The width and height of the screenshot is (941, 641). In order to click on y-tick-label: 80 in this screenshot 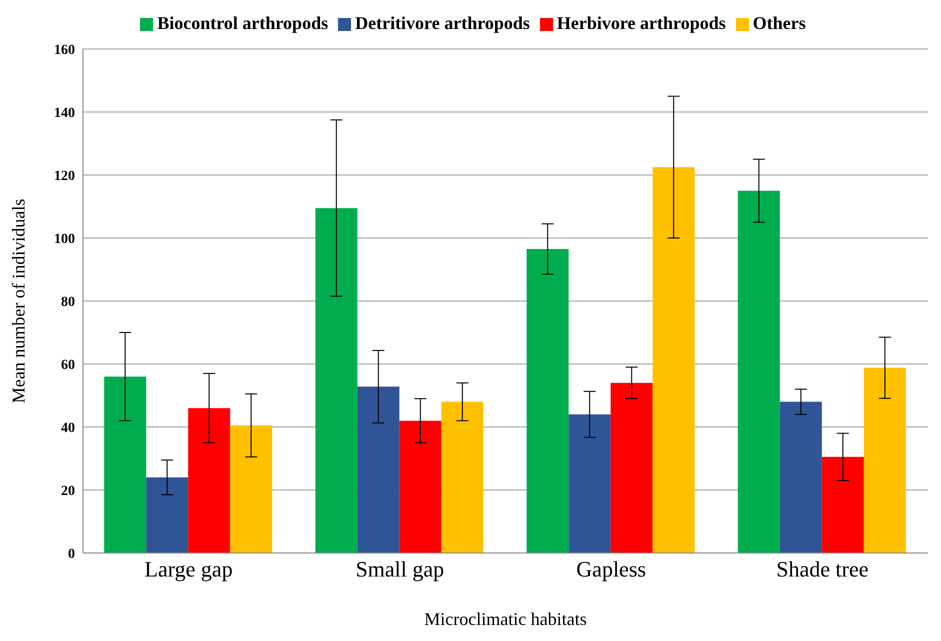, I will do `click(68, 302)`.